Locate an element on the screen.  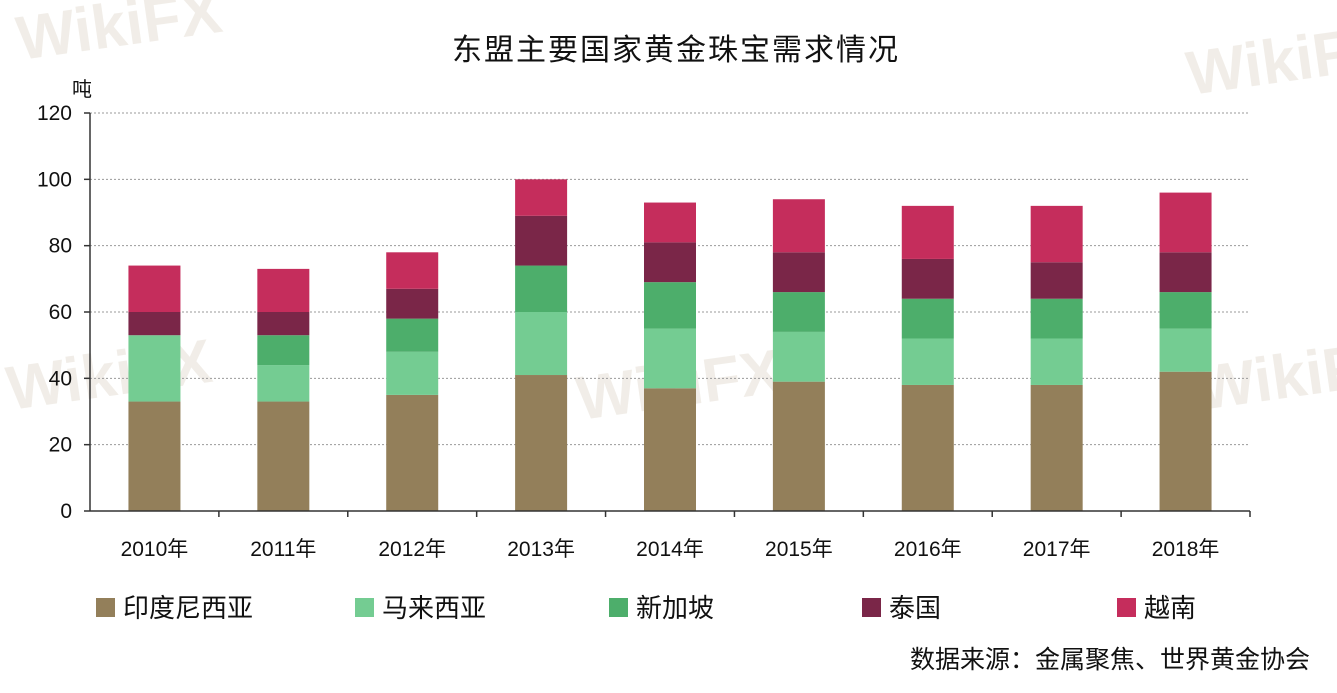
y-tick-label: 0 is located at coordinates (66, 511).